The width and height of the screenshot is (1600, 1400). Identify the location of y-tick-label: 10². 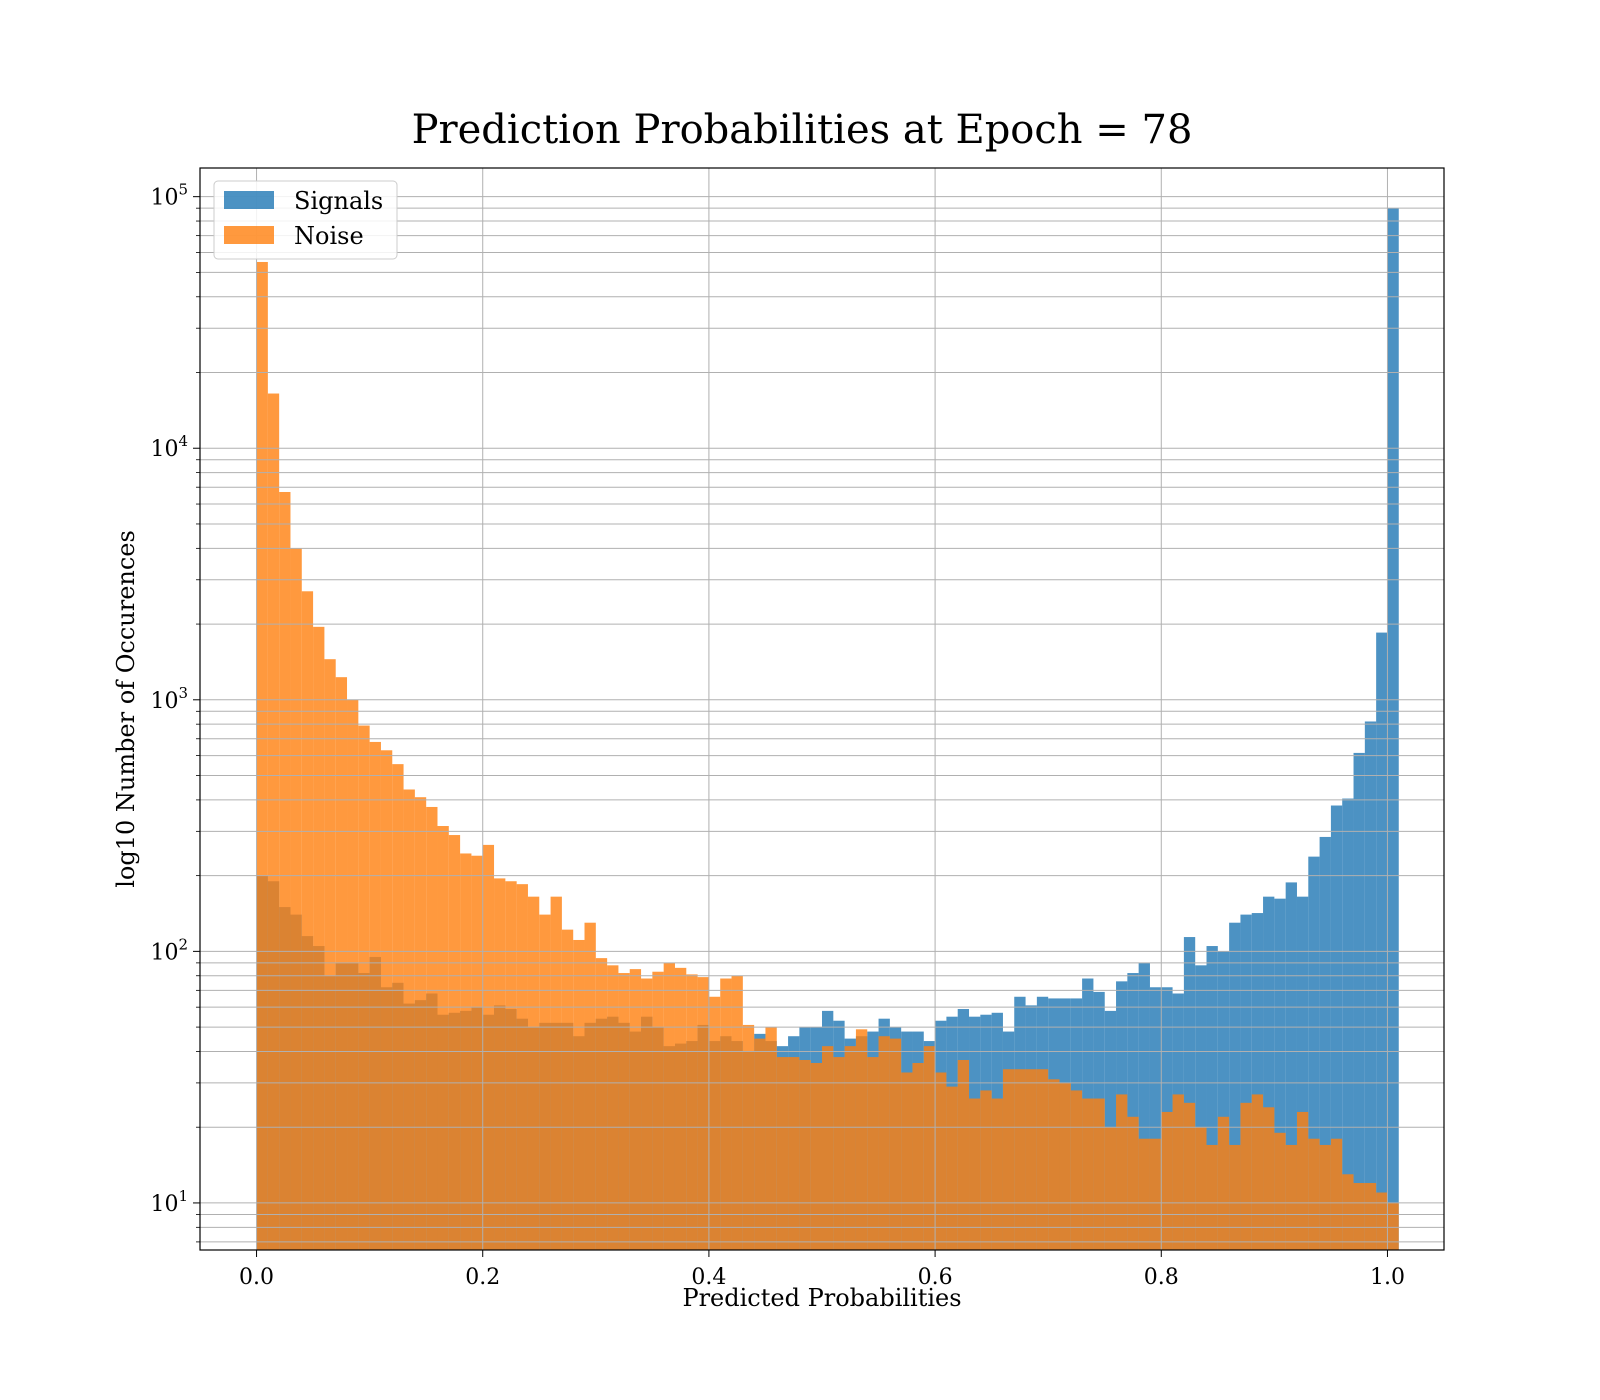
(169, 950).